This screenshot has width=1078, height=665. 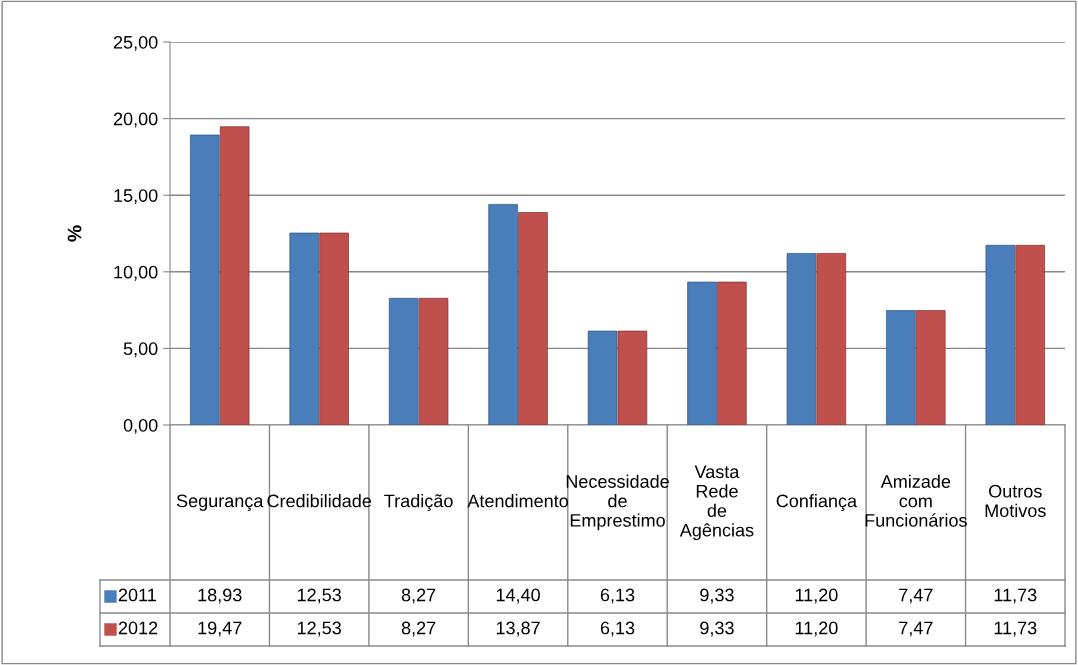 I want to click on y-tick-label: 10,00, so click(x=136, y=273).